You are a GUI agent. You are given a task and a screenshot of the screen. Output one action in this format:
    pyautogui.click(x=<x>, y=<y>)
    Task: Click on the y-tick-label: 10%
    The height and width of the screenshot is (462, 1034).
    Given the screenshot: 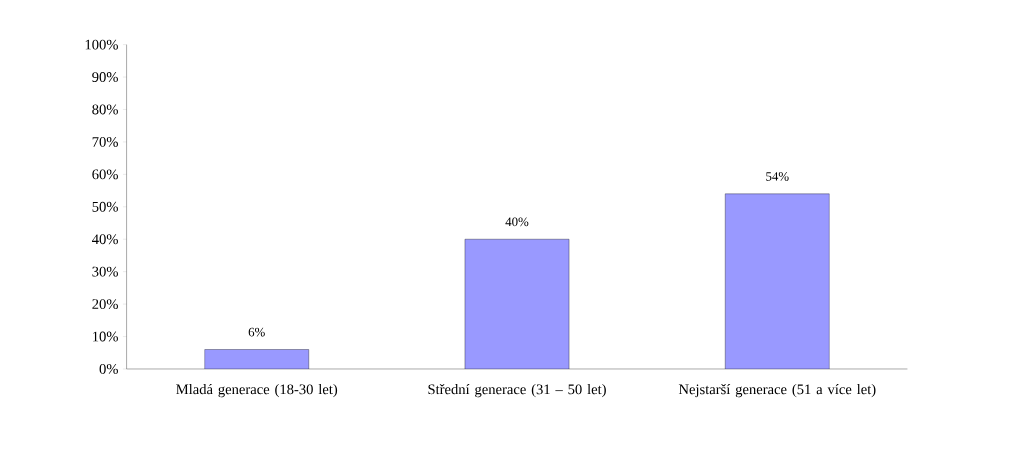 What is the action you would take?
    pyautogui.click(x=105, y=336)
    